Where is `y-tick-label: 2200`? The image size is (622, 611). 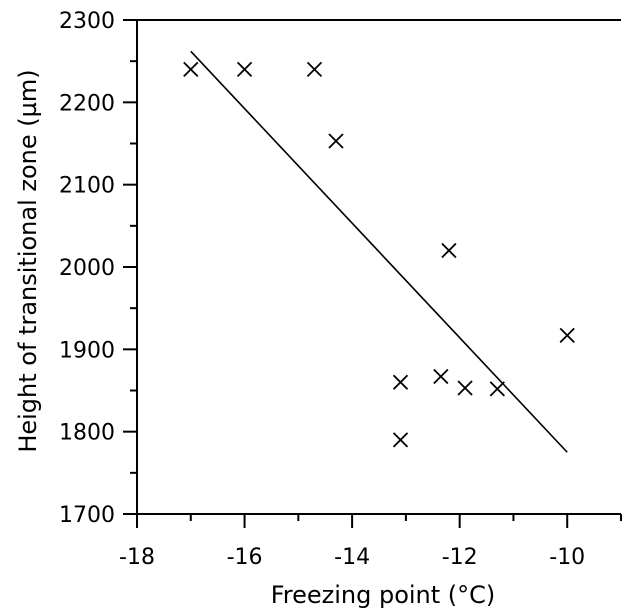 y-tick-label: 2200 is located at coordinates (87, 103).